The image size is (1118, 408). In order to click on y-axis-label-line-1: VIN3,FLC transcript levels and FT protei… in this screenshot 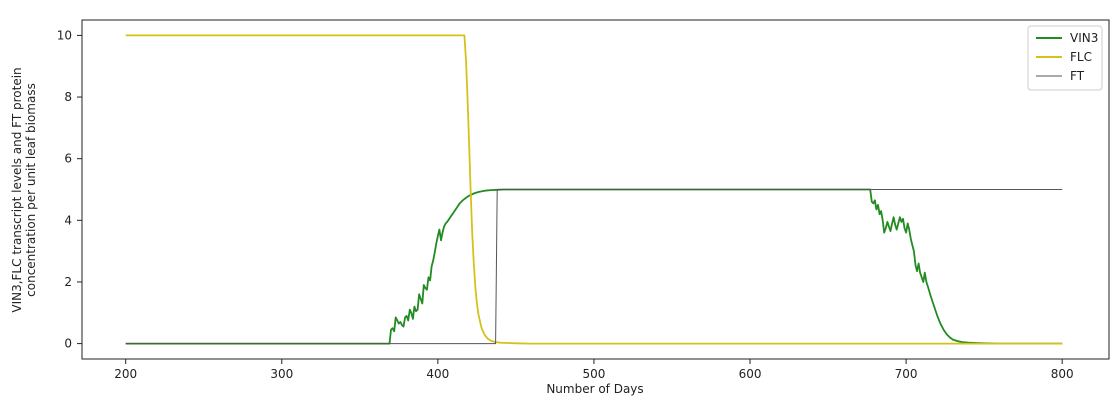, I will do `click(17, 189)`.